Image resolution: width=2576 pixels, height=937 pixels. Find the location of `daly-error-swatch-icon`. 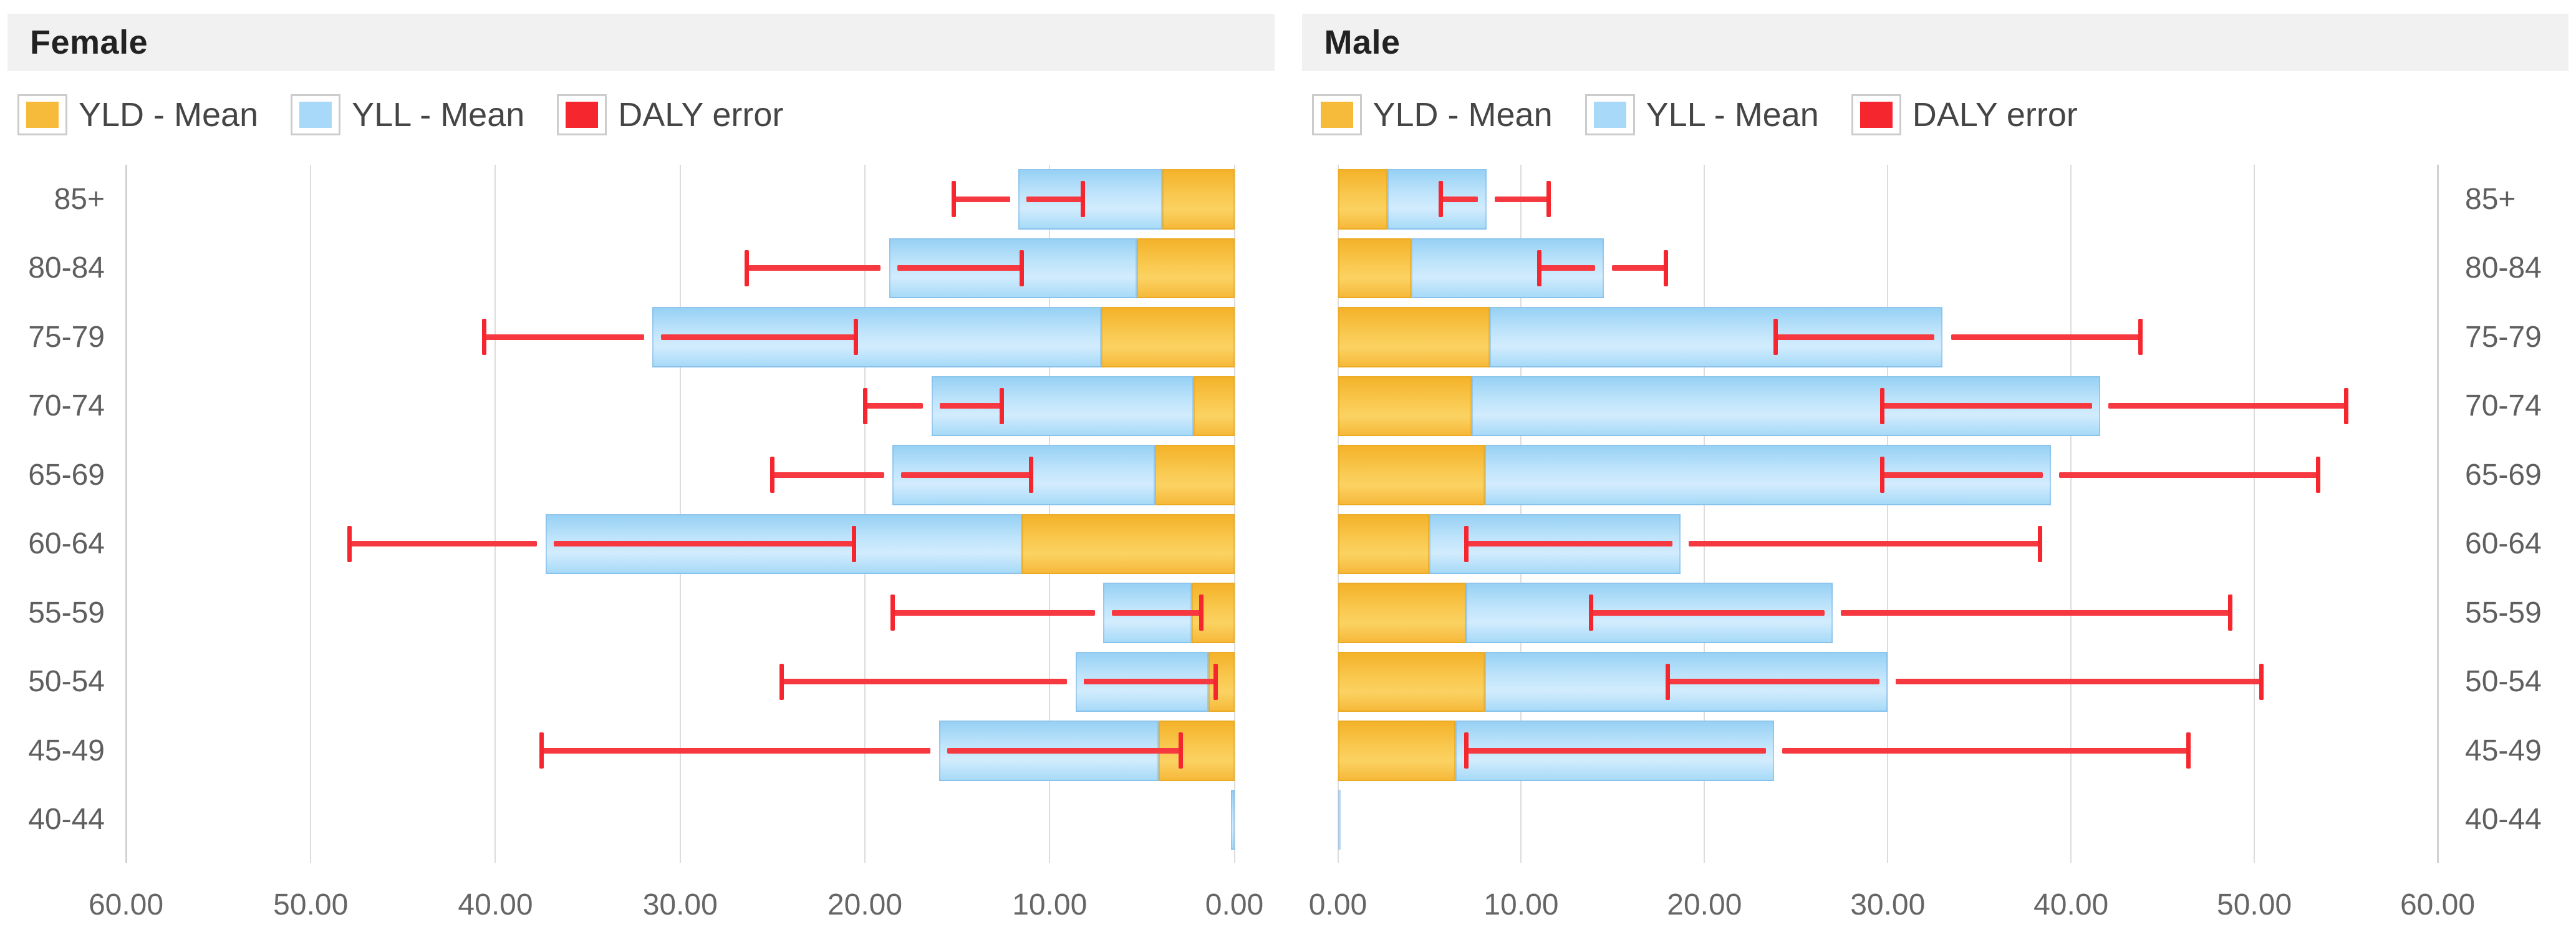

daly-error-swatch-icon is located at coordinates (582, 115).